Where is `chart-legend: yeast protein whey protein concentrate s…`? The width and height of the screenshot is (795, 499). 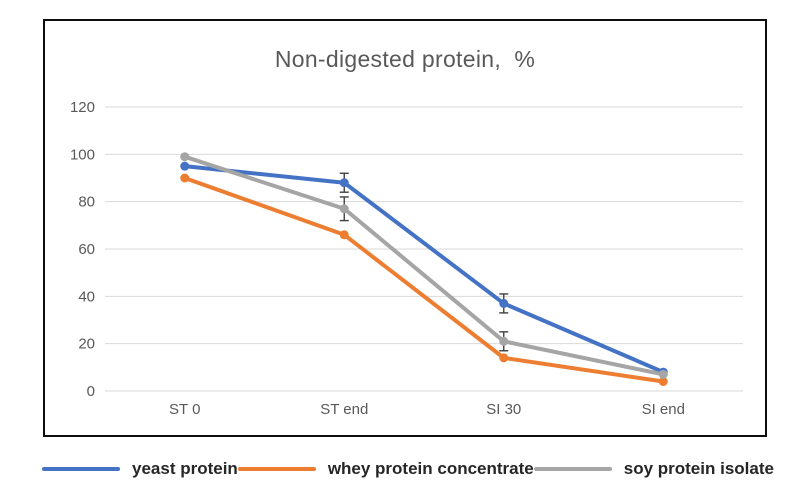
chart-legend: yeast protein whey protein concentrate s… is located at coordinates (408, 469).